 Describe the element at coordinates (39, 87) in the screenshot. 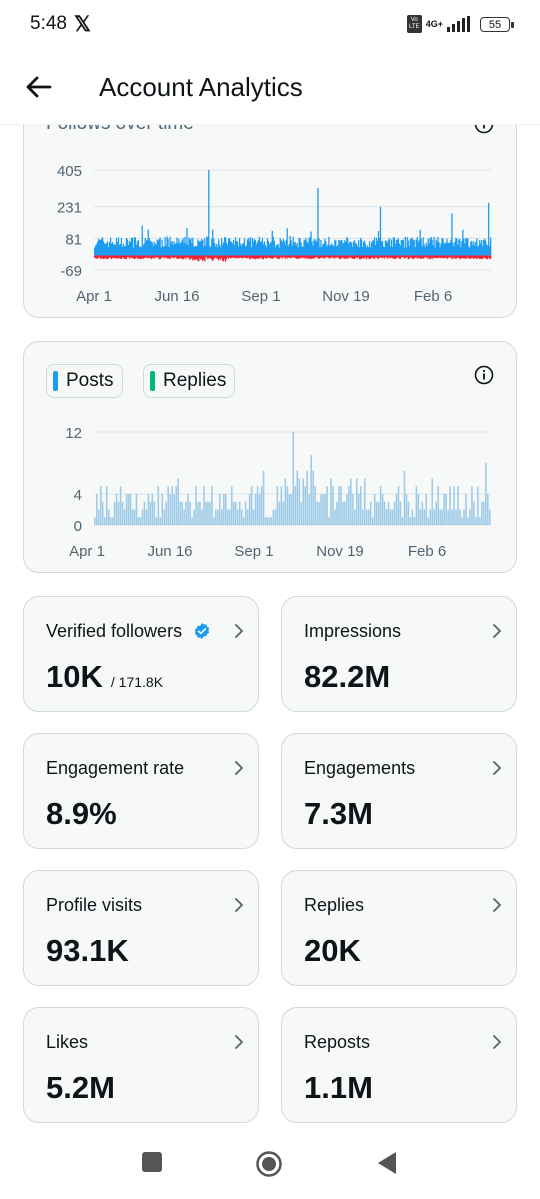

I see `back-arrow-icon` at that location.